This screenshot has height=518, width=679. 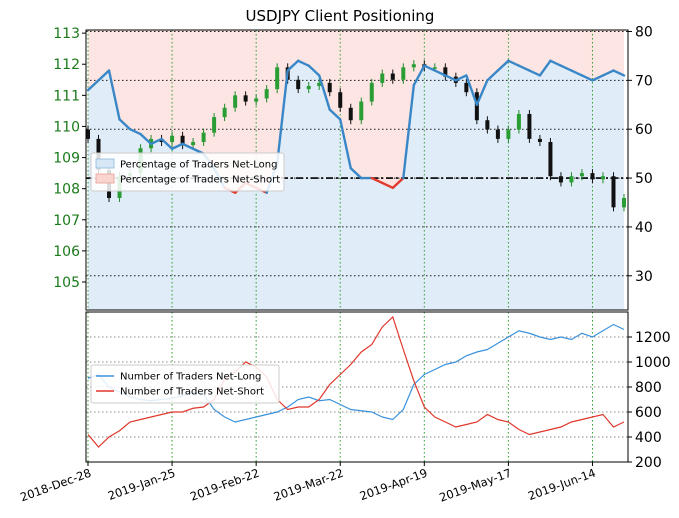 What do you see at coordinates (66, 221) in the screenshot?
I see `left-axis-tick-label: 107` at bounding box center [66, 221].